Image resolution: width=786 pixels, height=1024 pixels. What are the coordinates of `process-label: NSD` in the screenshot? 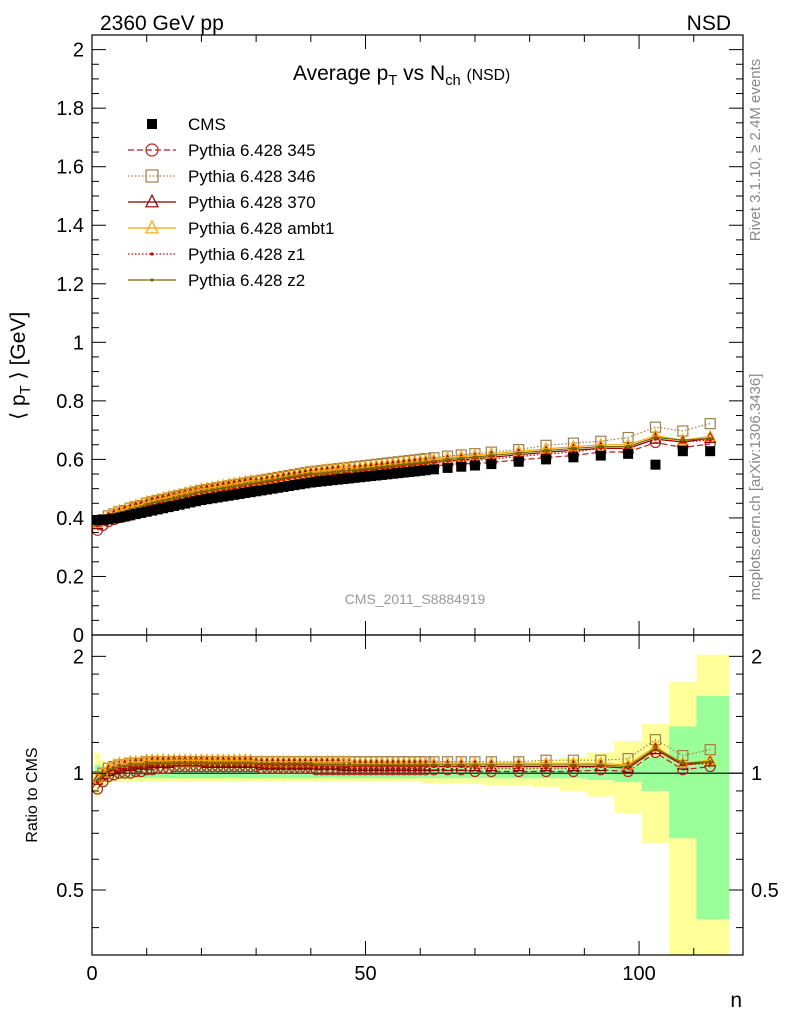 It's located at (709, 23).